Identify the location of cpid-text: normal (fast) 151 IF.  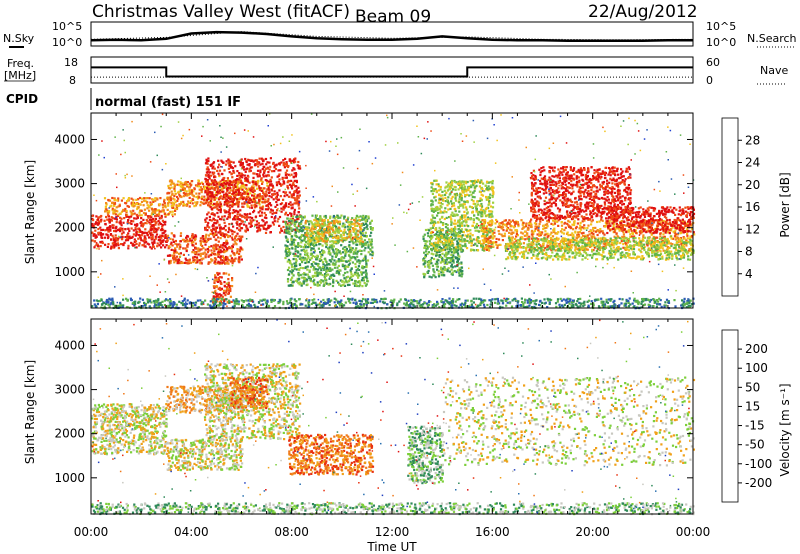
(168, 102).